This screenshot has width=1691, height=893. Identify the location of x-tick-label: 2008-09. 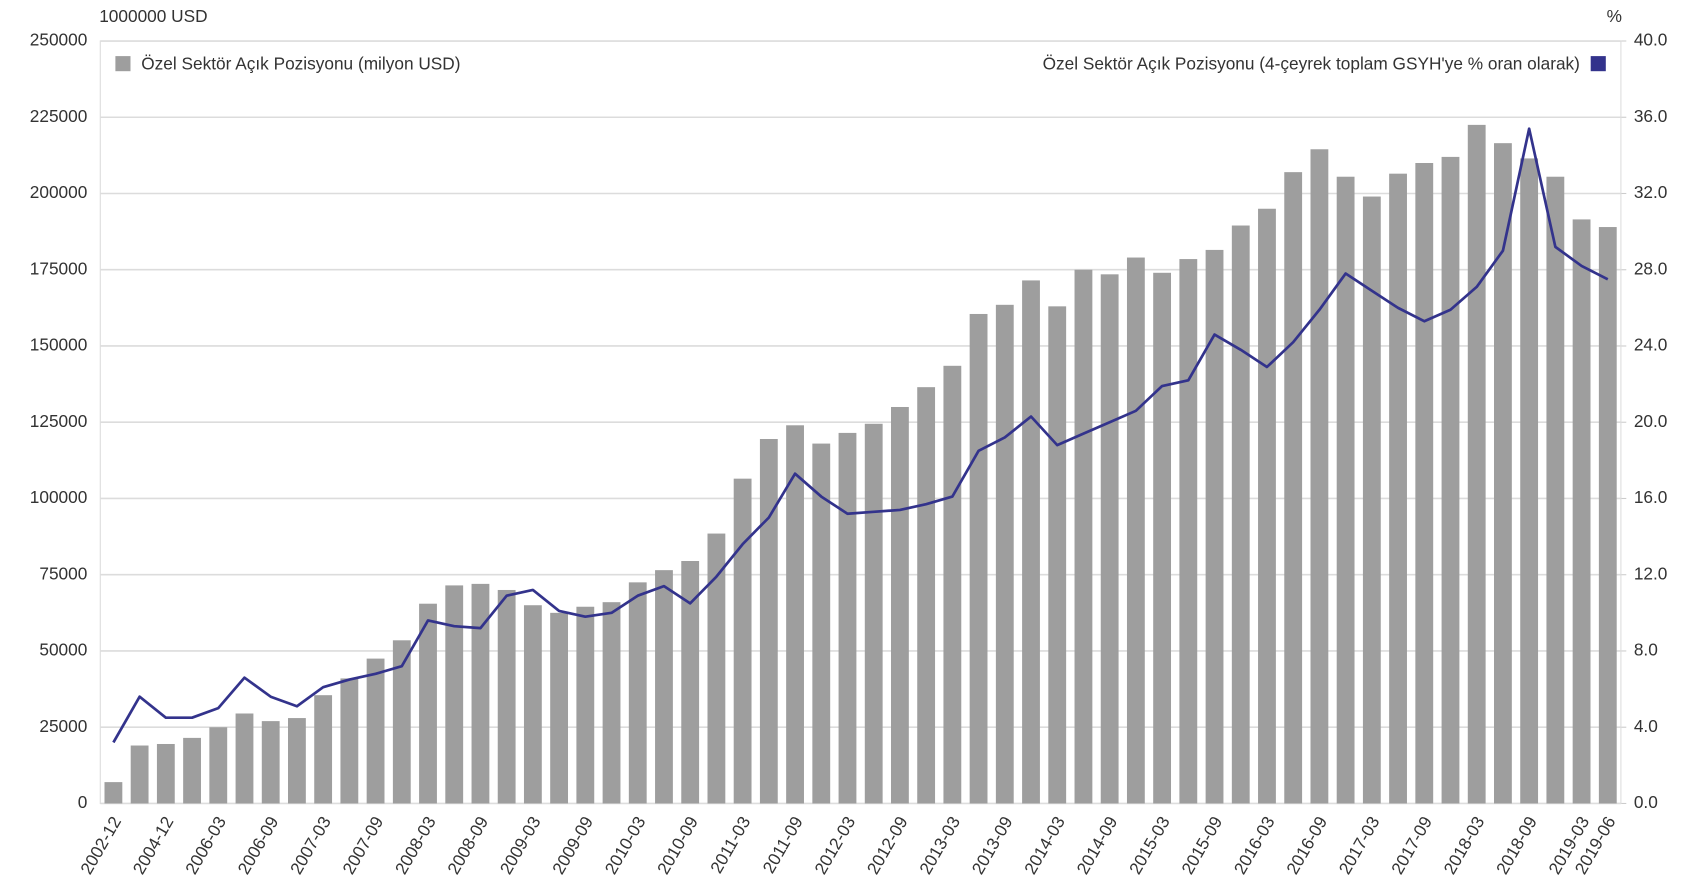
(467, 845).